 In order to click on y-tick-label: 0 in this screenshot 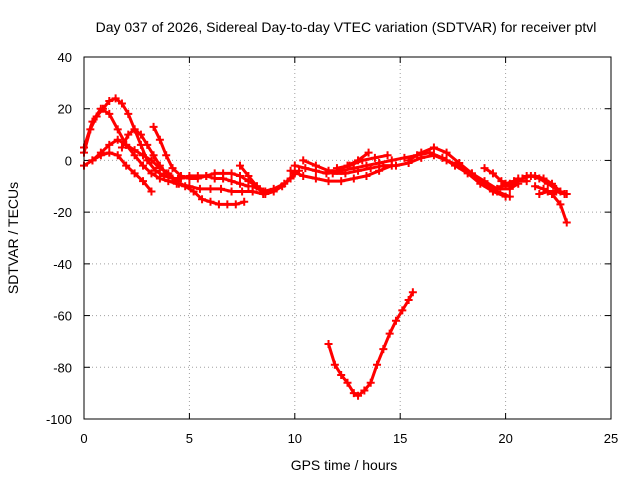, I will do `click(68, 160)`.